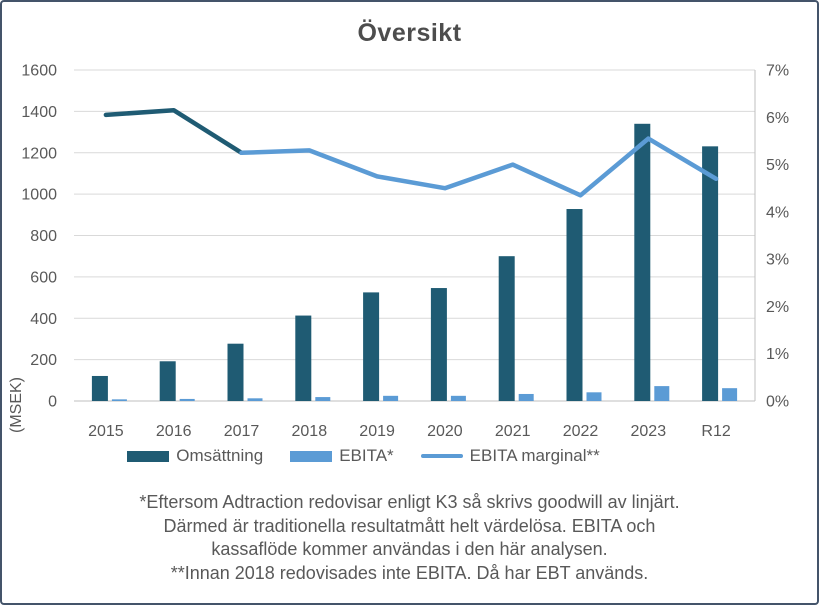  I want to click on omsattning-swatch-icon, so click(148, 456).